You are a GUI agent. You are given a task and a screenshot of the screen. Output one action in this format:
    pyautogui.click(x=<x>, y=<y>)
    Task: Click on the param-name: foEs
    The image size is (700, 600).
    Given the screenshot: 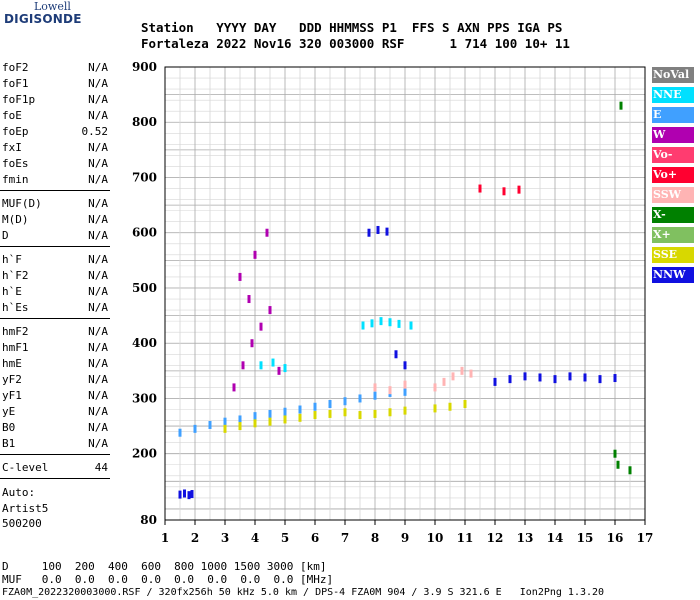 What is the action you would take?
    pyautogui.click(x=15, y=163)
    